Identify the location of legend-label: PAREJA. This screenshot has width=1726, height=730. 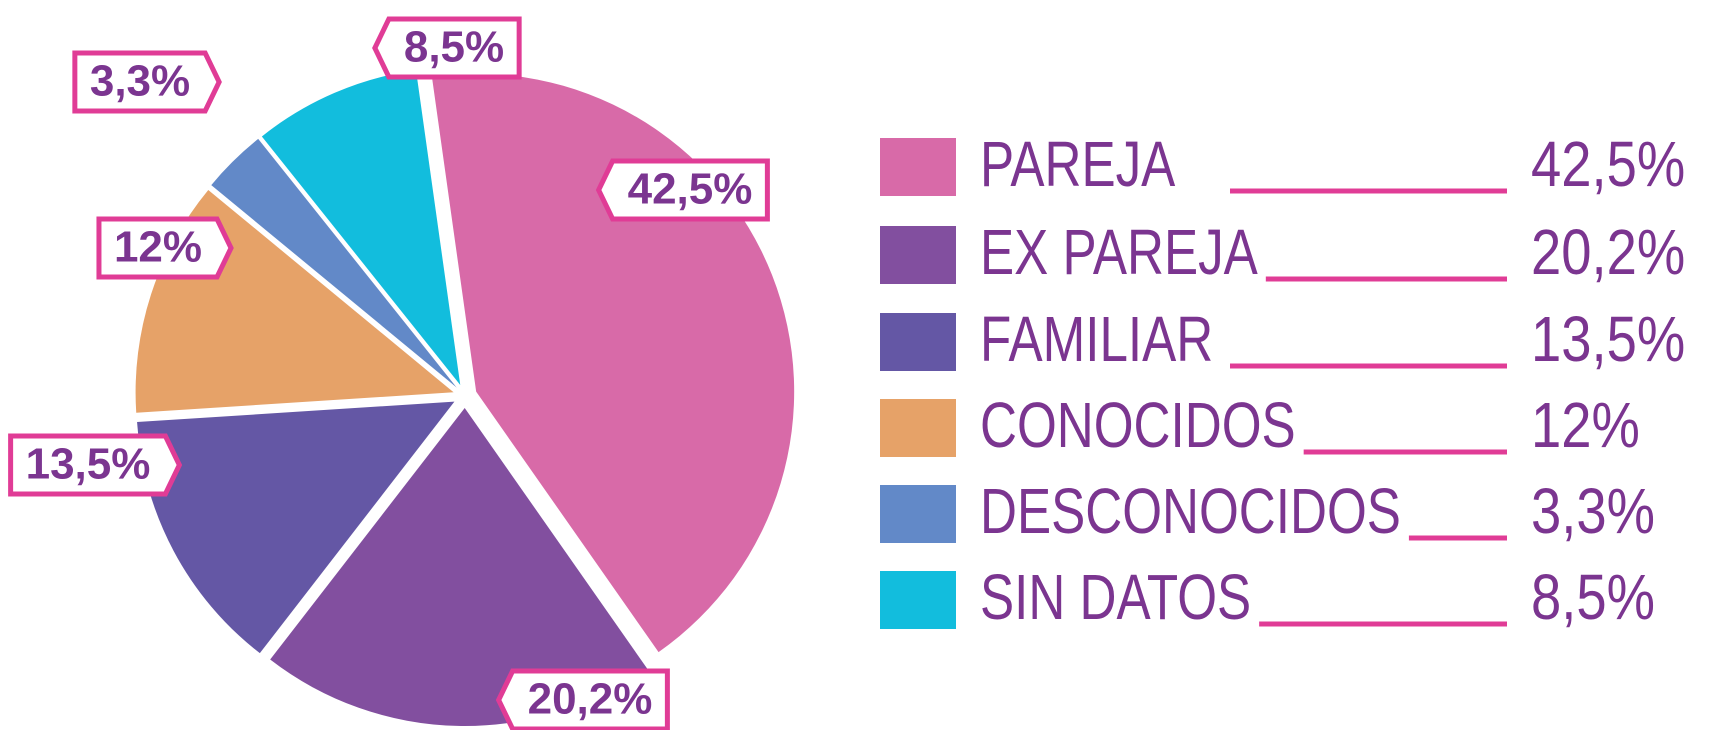
(1078, 165).